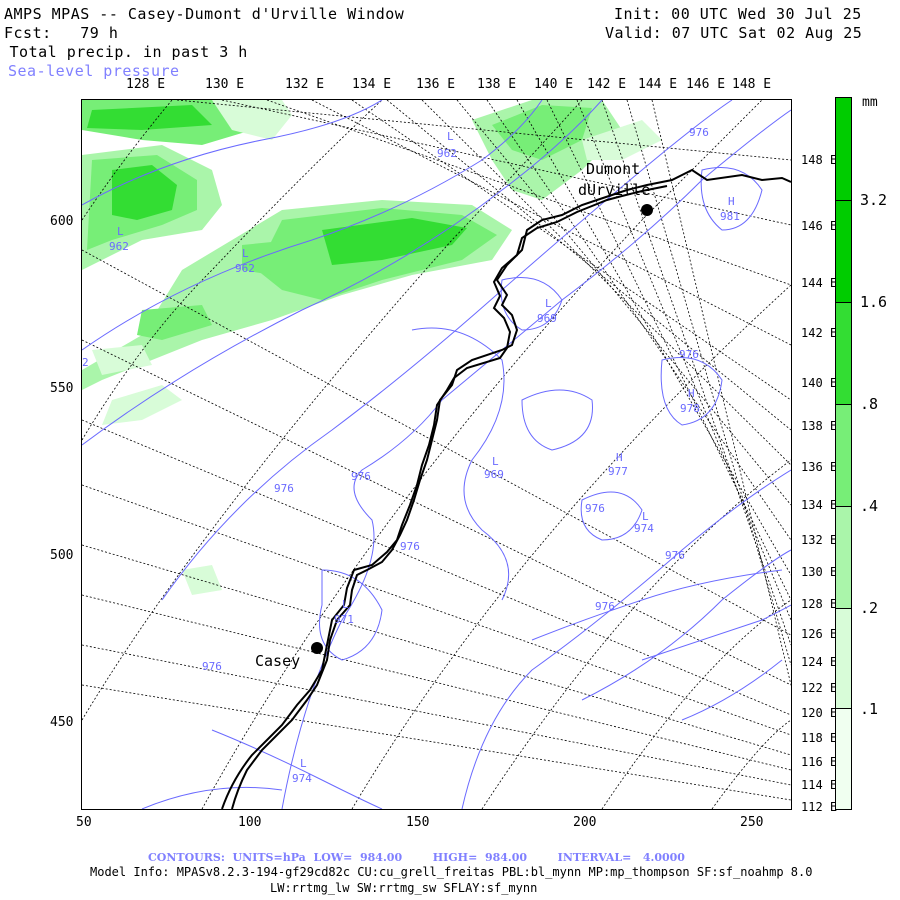  What do you see at coordinates (124, 52) in the screenshot?
I see `field-title: Total precip. in past 3 h` at bounding box center [124, 52].